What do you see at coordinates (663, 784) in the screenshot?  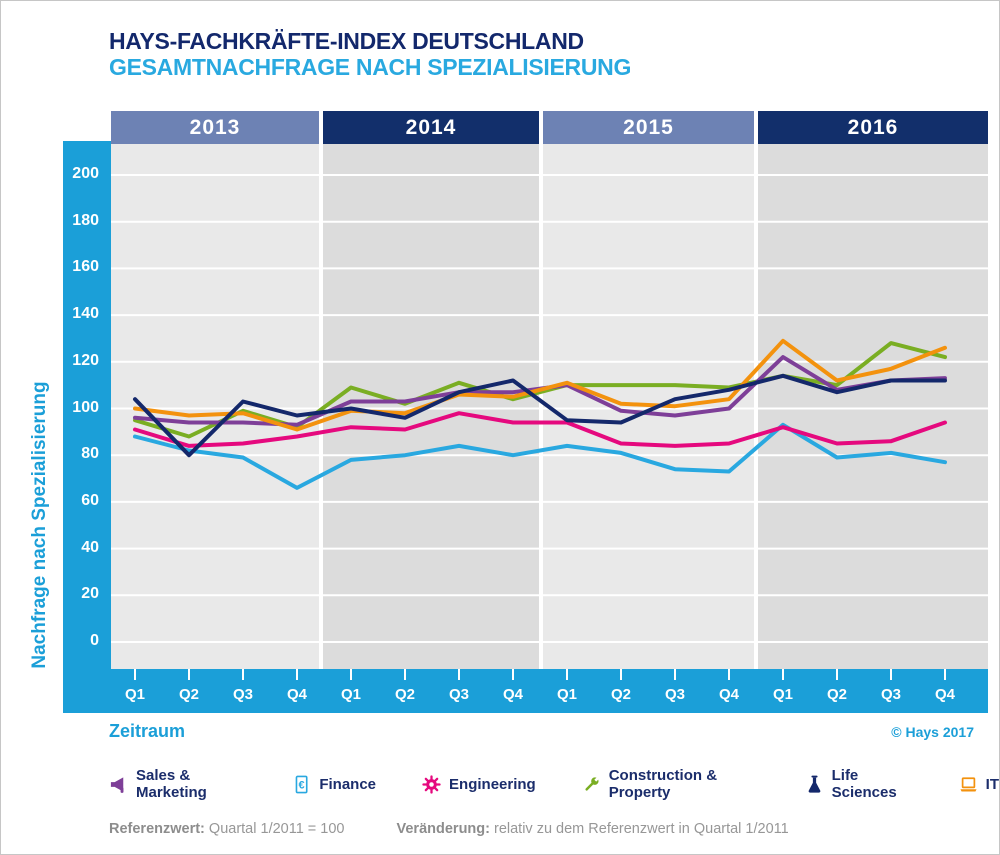 I see `legend-label: Construction & Property` at bounding box center [663, 784].